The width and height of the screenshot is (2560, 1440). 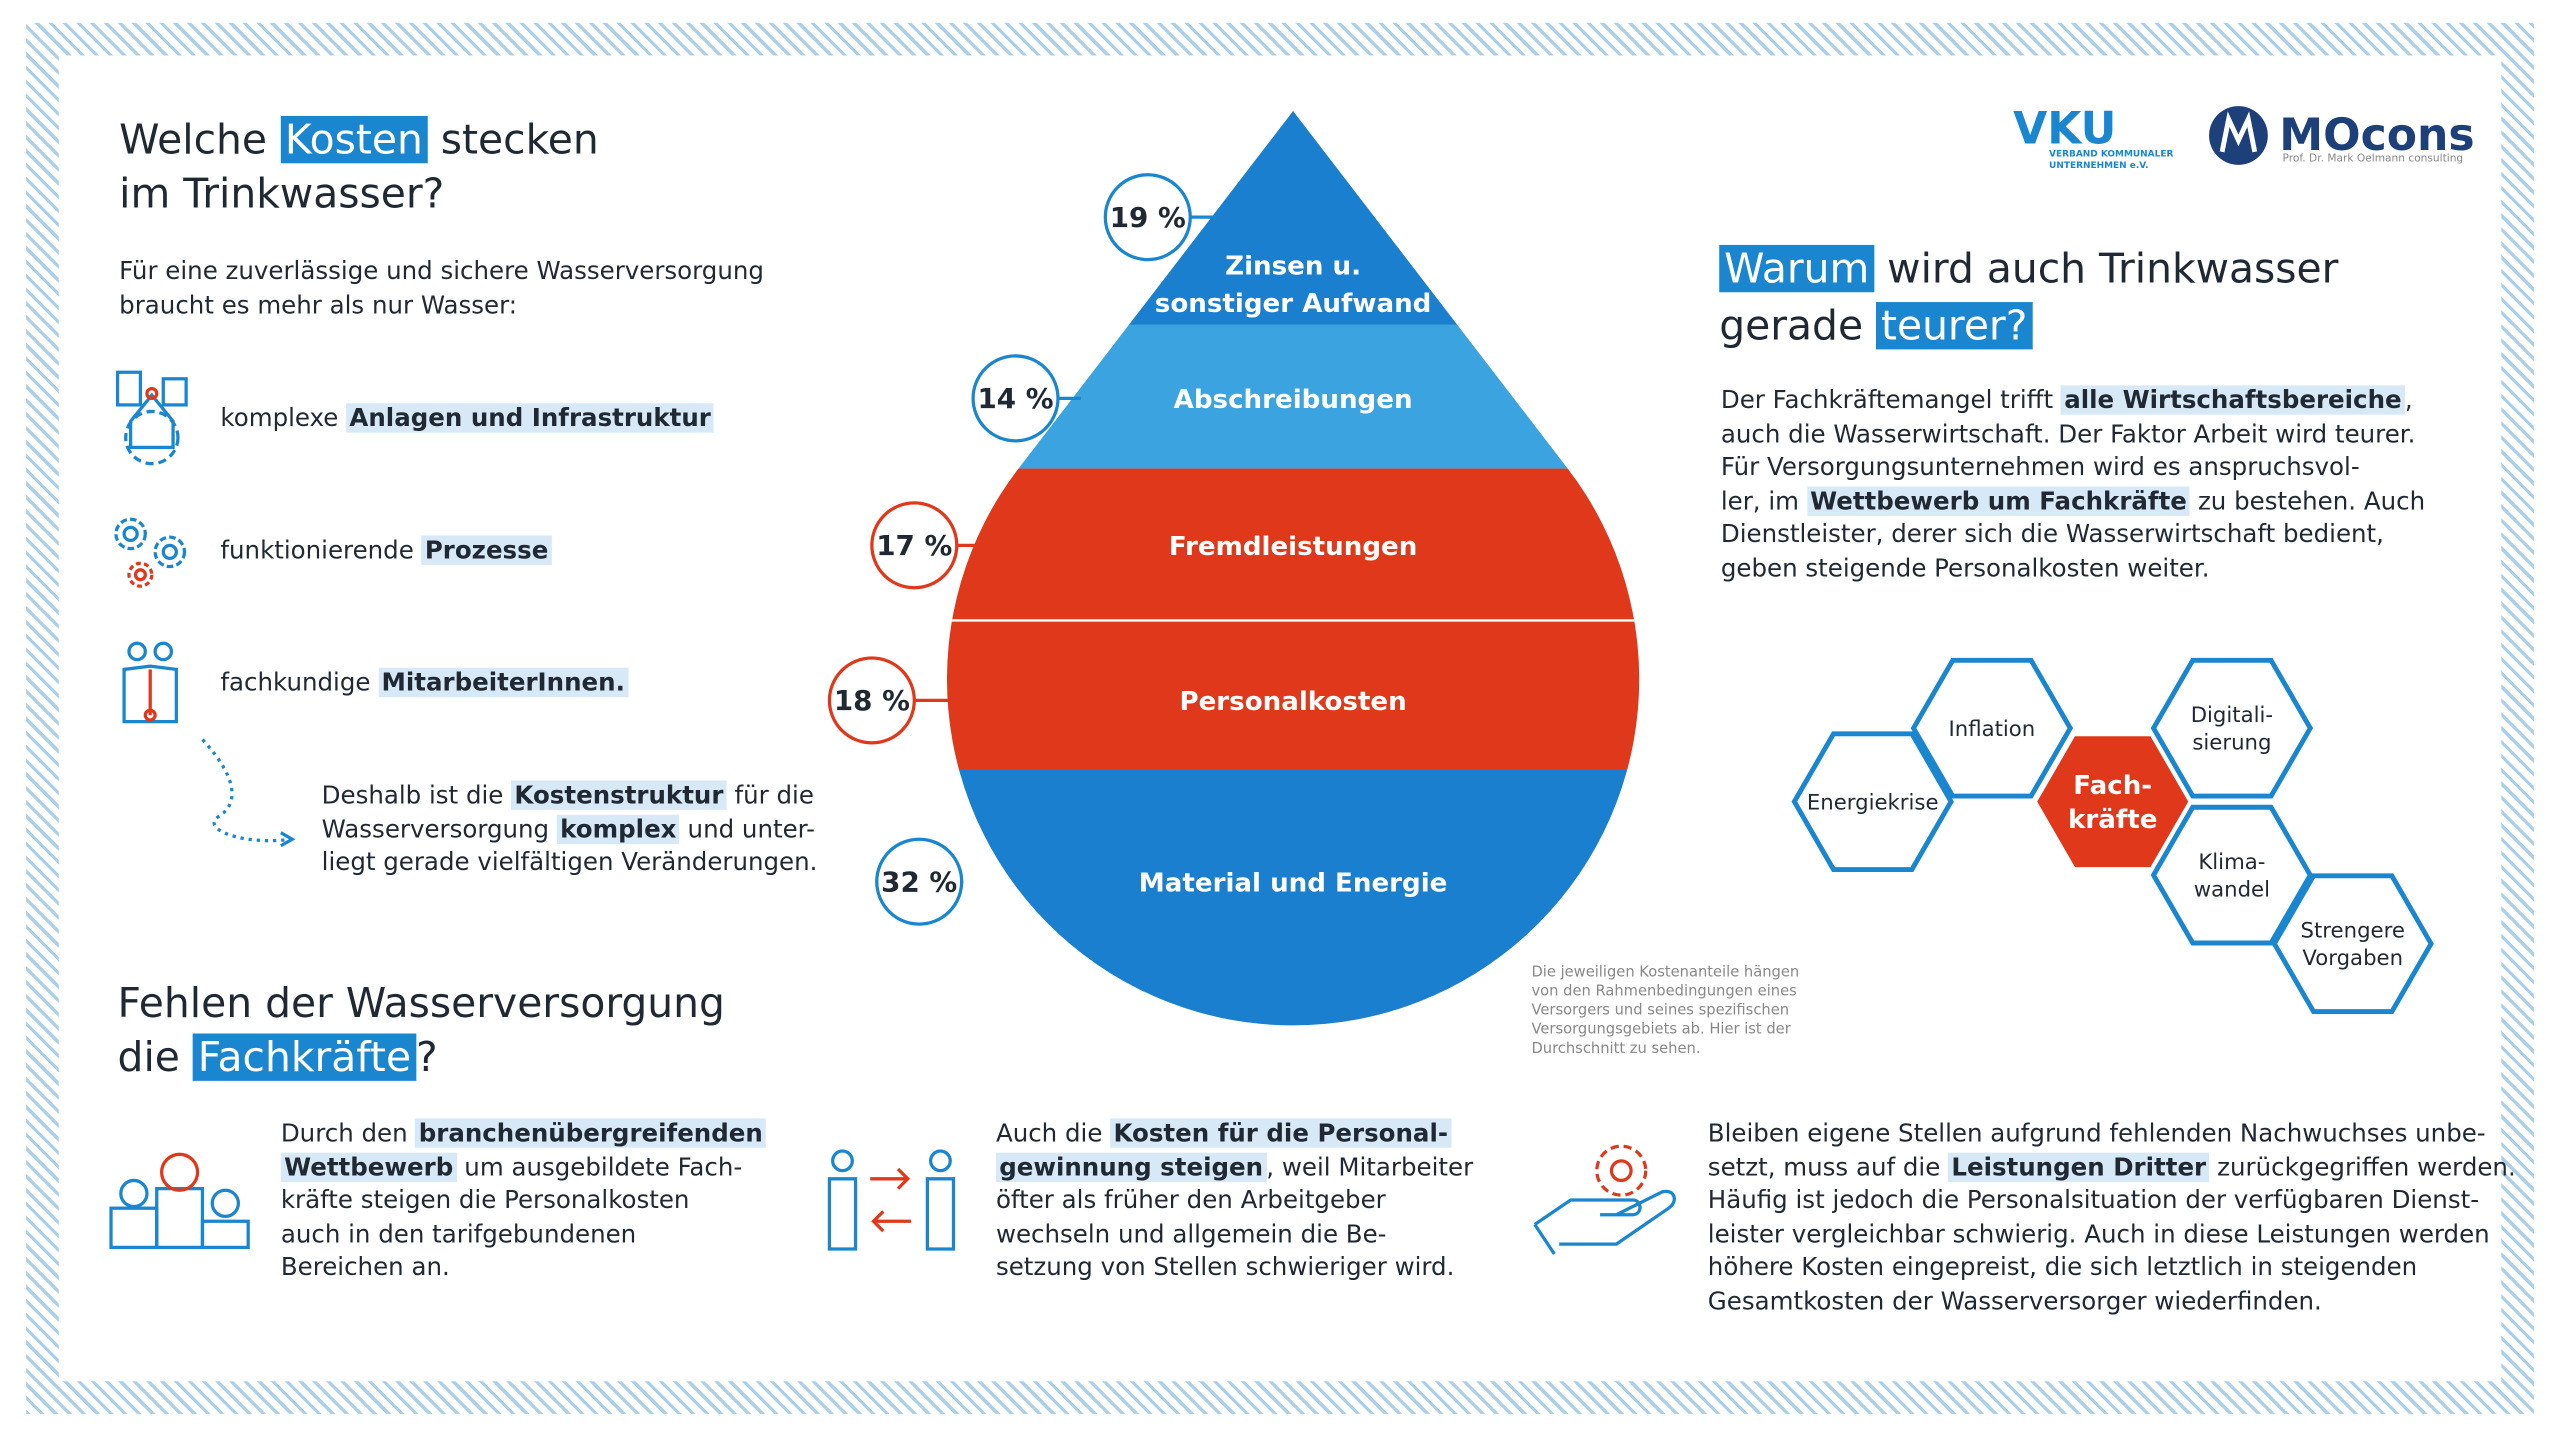 I want to click on text-line: Warum wird auch Trinkwasser, so click(x=2028, y=268).